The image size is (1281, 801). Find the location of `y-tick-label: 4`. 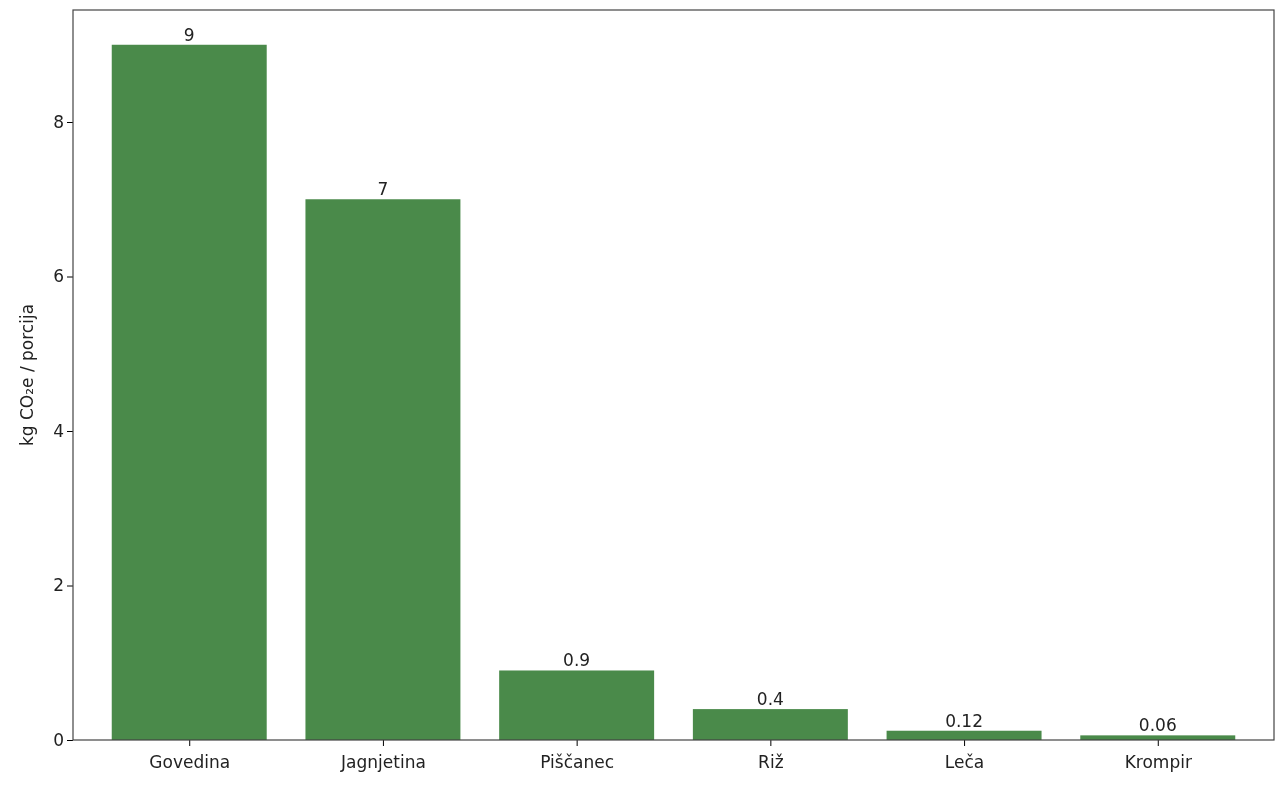

y-tick-label: 4 is located at coordinates (58, 430).